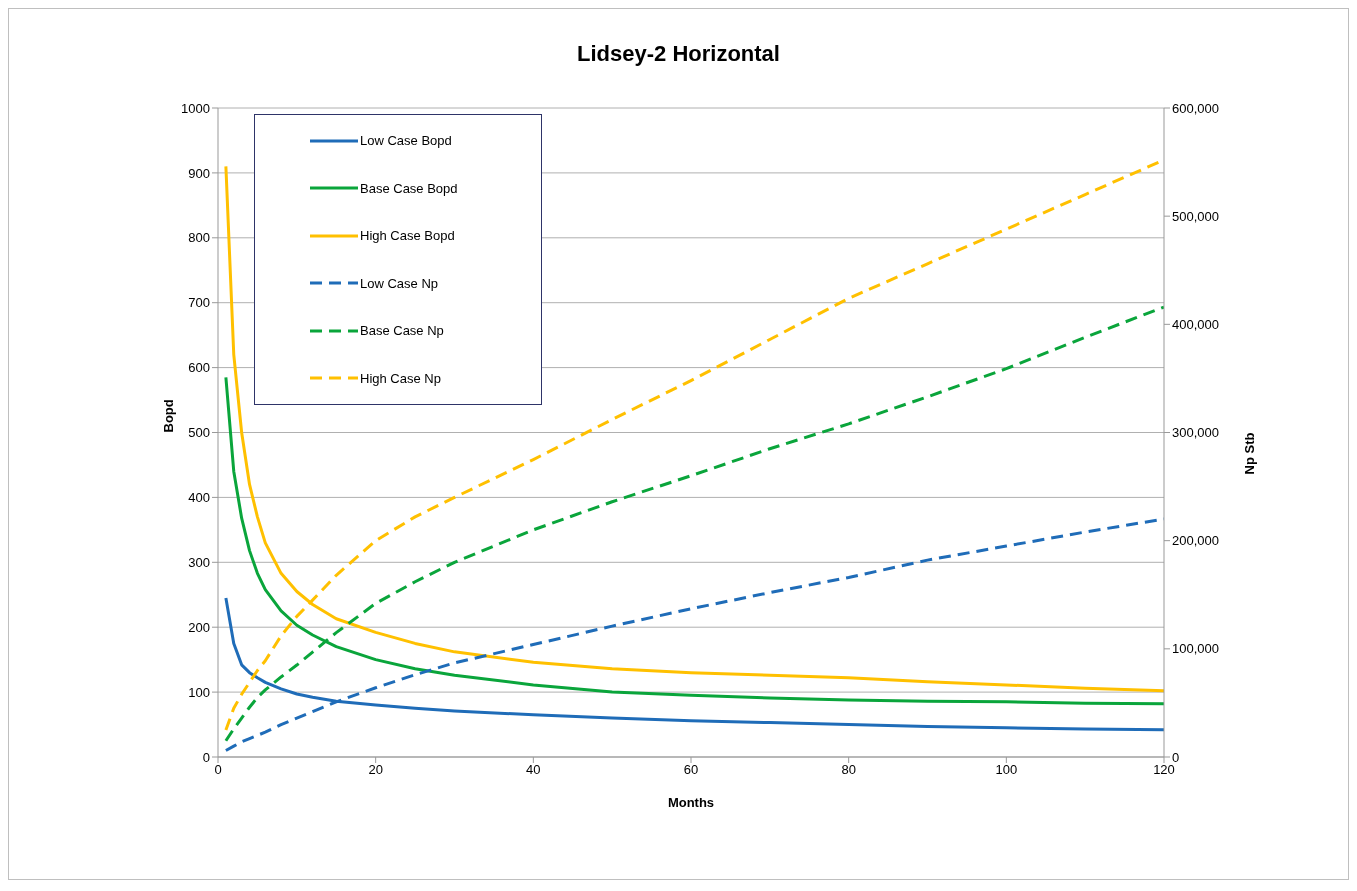  What do you see at coordinates (533, 770) in the screenshot?
I see `x-tick-label: 40` at bounding box center [533, 770].